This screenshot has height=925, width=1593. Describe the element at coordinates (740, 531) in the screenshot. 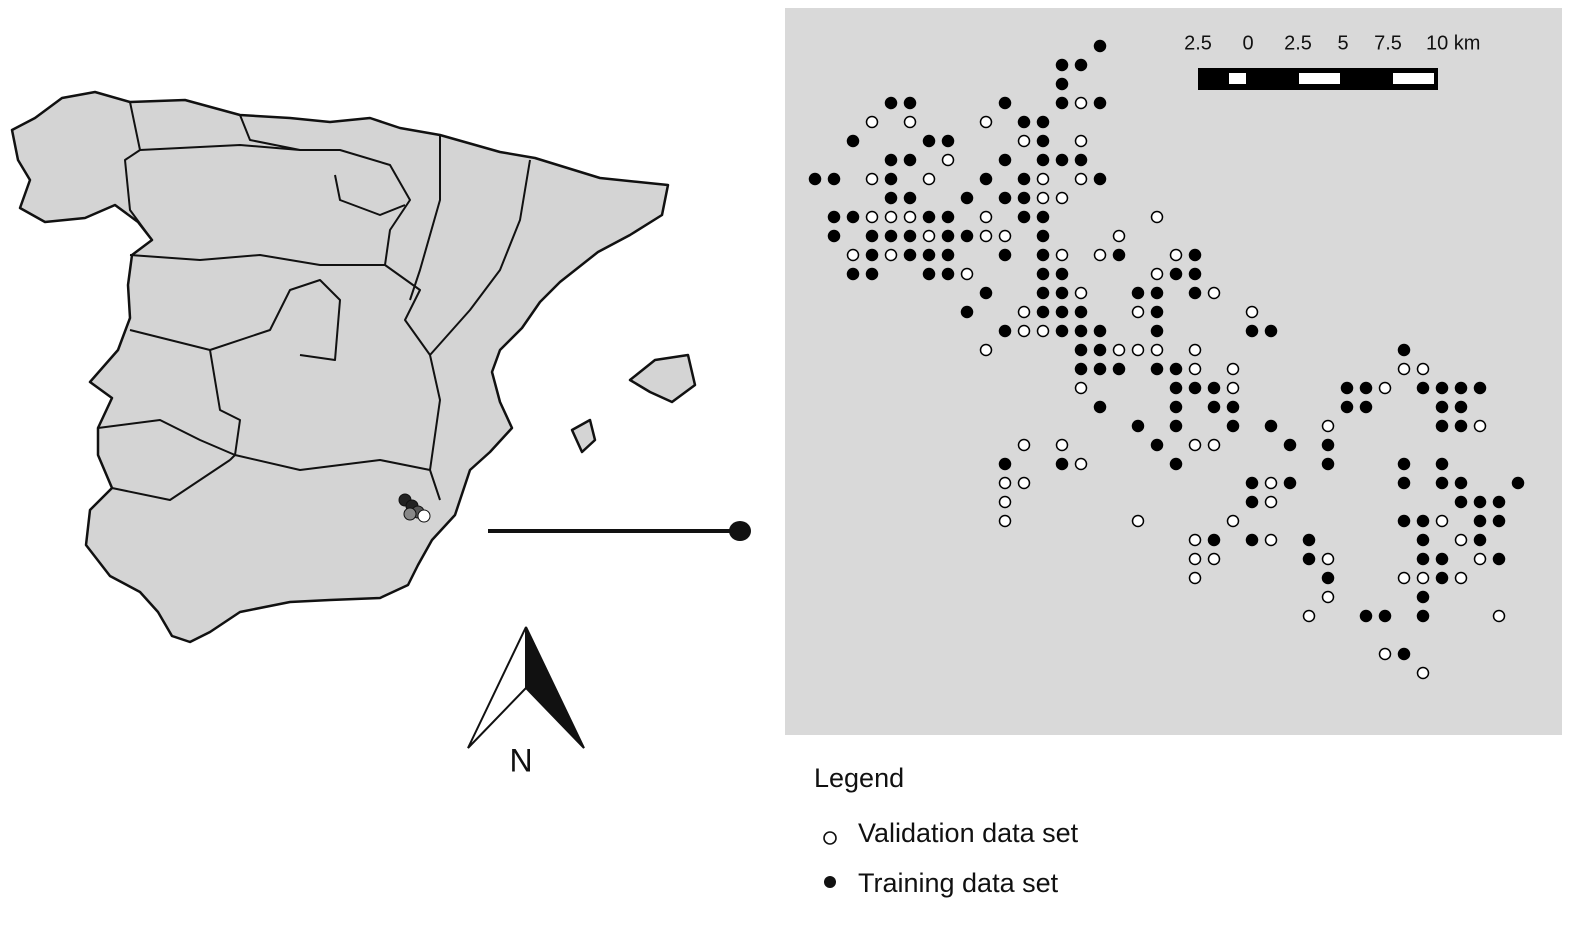

I see `arrow-head` at that location.